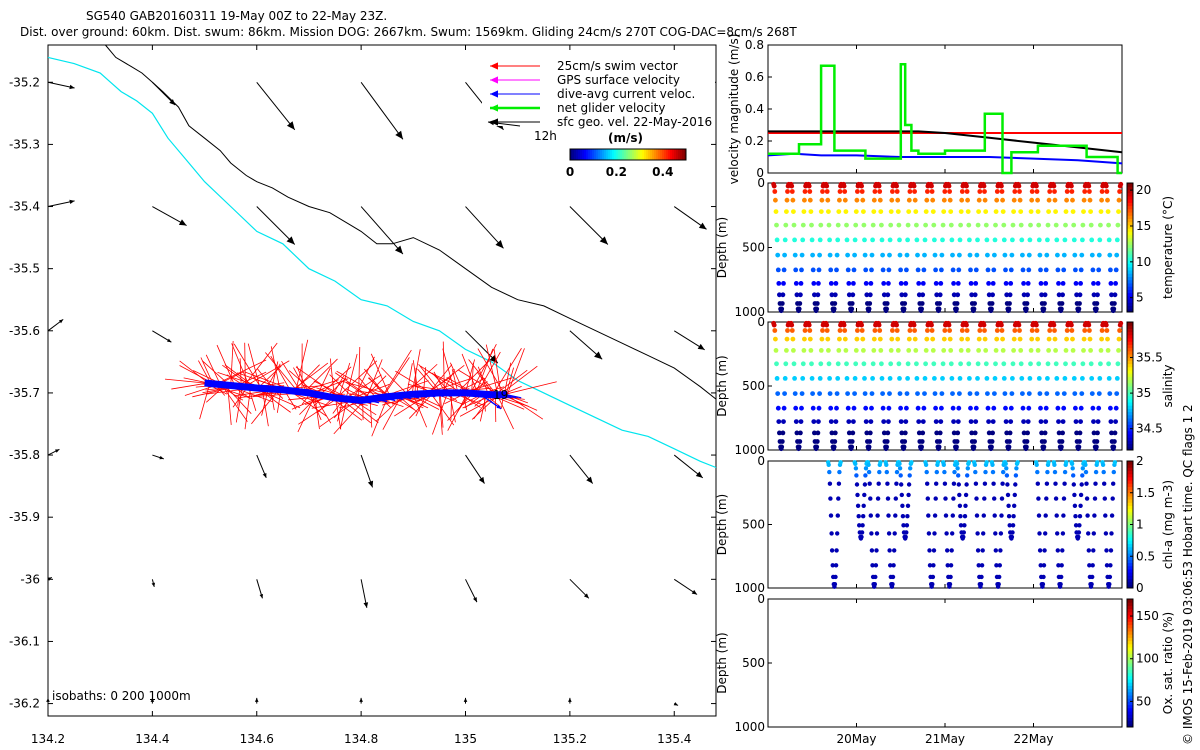  What do you see at coordinates (24, 641) in the screenshot?
I see `y-tick-label: -36.1` at bounding box center [24, 641].